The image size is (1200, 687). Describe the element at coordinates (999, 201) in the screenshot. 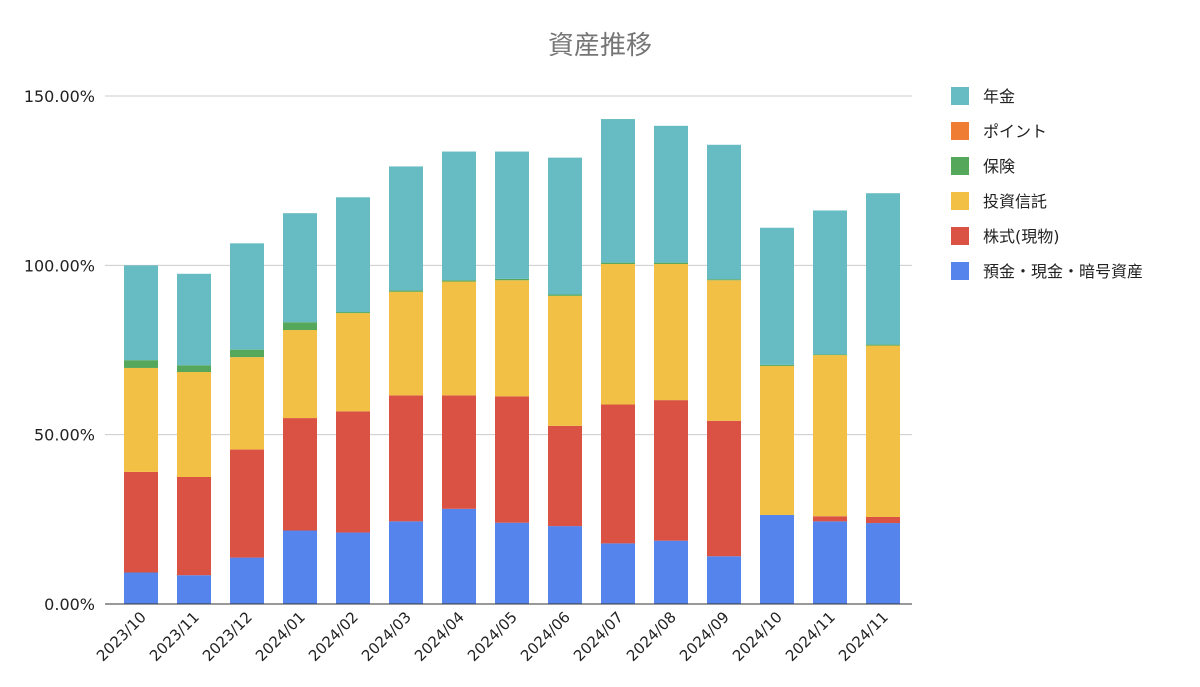

I see `legend-item: 投資信託` at that location.